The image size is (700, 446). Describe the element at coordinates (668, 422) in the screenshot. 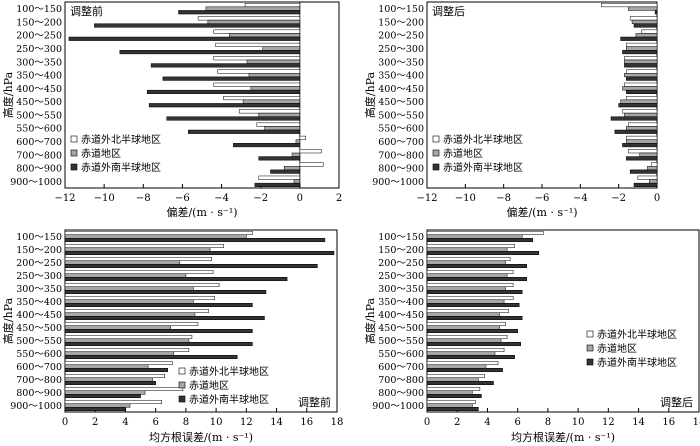

I see `x-tick-label: 16` at that location.